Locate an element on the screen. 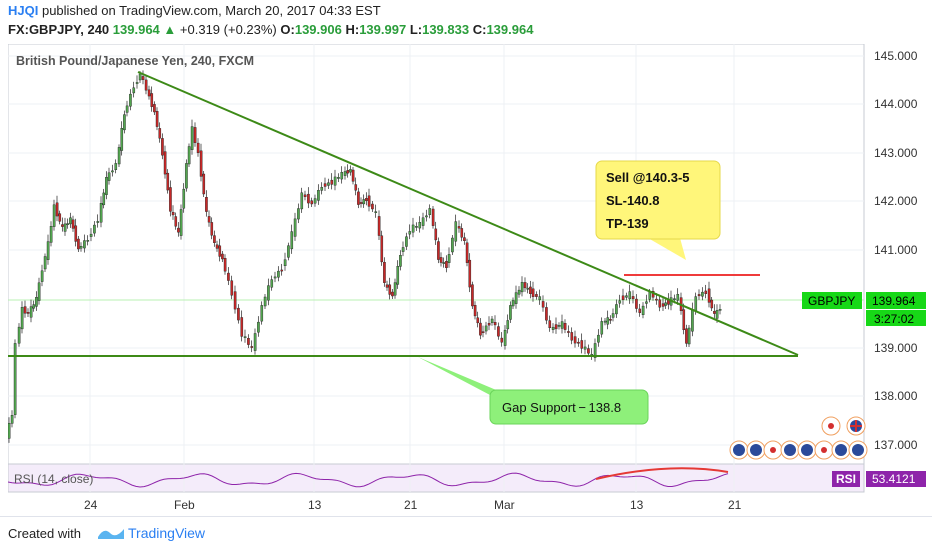 The width and height of the screenshot is (932, 551). time-axis: 24 Feb 13 21 Mar 13 21 is located at coordinates (413, 505).